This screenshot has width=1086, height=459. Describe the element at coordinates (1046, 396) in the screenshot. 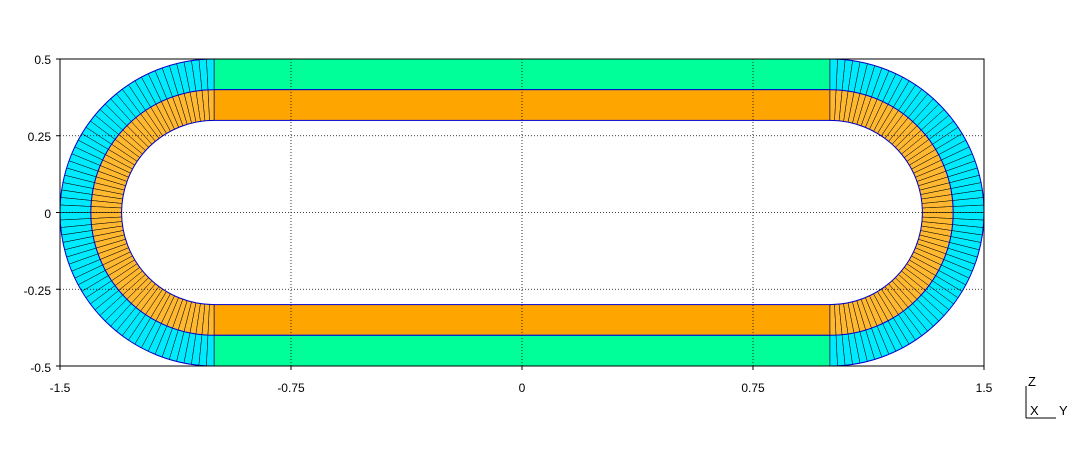

I see `axis-triad: Z X Y` at that location.